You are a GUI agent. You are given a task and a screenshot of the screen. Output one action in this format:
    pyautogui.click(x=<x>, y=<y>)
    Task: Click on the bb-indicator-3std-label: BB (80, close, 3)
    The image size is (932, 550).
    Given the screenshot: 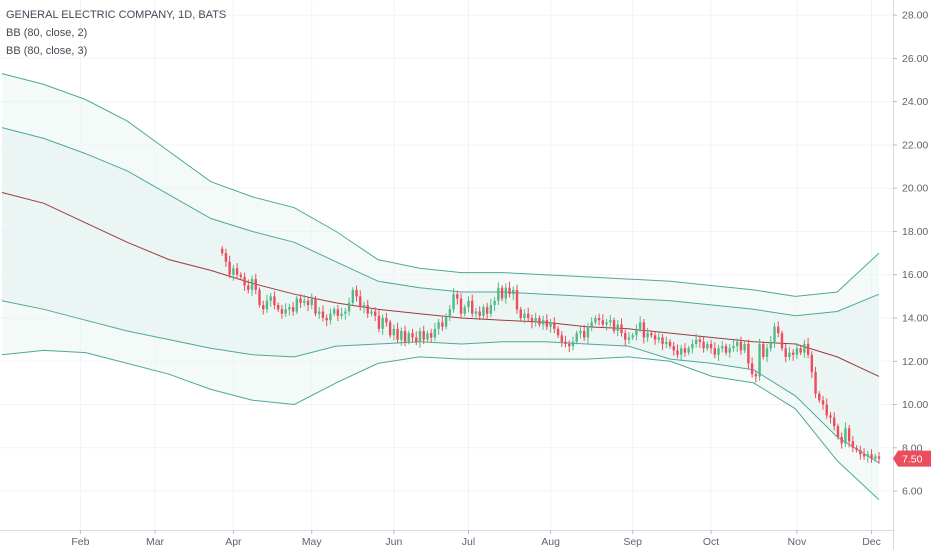 What is the action you would take?
    pyautogui.click(x=47, y=51)
    